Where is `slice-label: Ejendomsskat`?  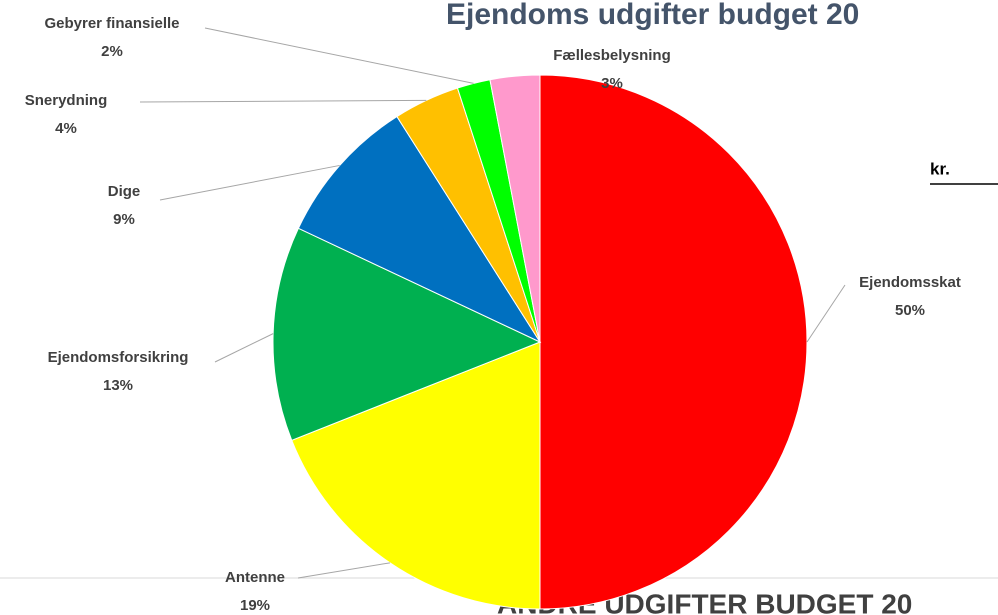 slice-label: Ejendomsskat is located at coordinates (910, 282).